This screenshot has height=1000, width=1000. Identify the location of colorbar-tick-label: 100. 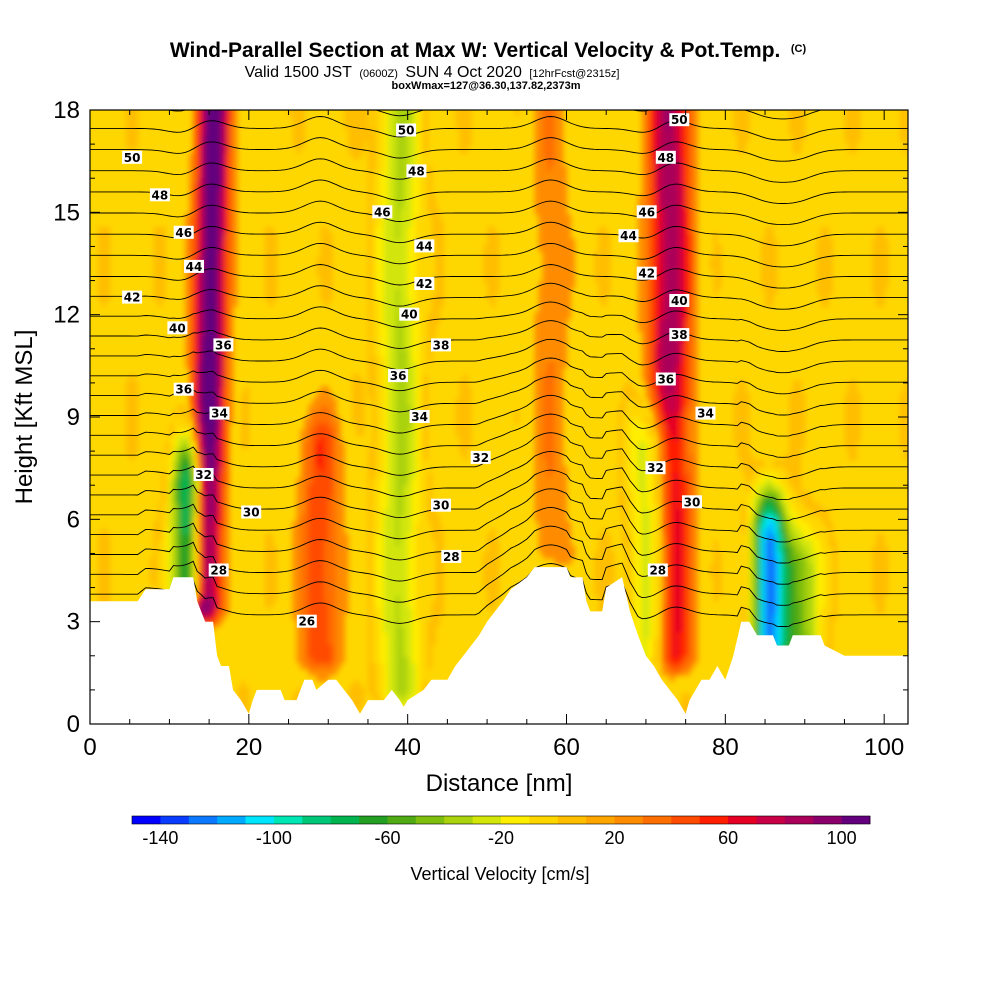
(842, 838).